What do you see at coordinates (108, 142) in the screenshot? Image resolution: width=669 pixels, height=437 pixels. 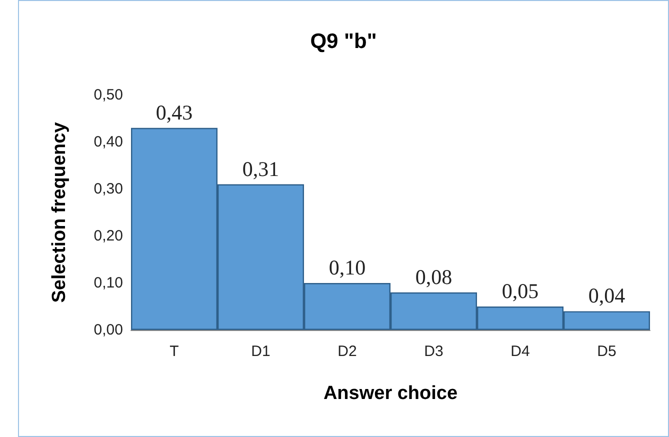 I see `y-tick-label: 0,40` at bounding box center [108, 142].